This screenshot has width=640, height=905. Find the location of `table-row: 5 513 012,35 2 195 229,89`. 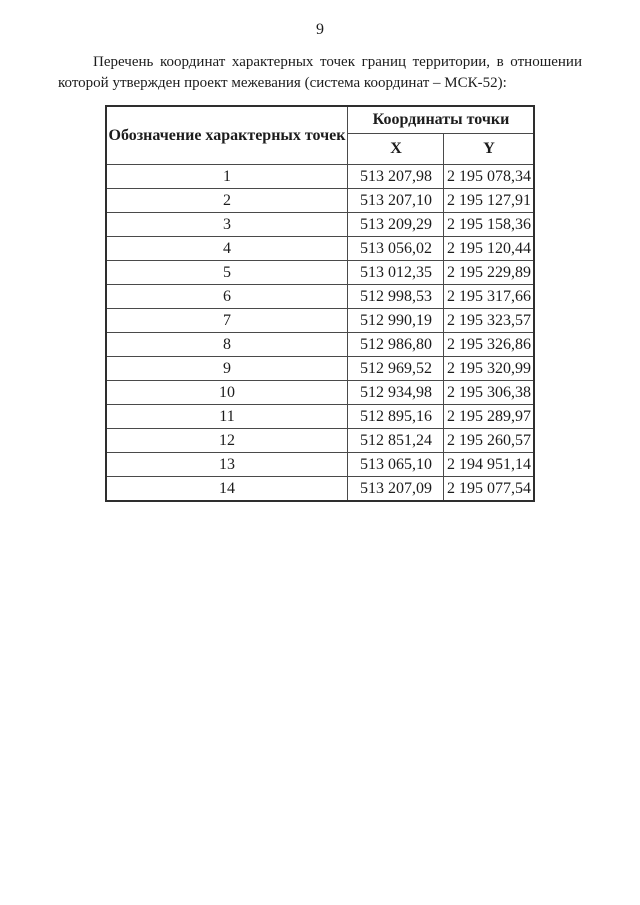

table-row: 5 513 012,35 2 195 229,89 is located at coordinates (320, 272).